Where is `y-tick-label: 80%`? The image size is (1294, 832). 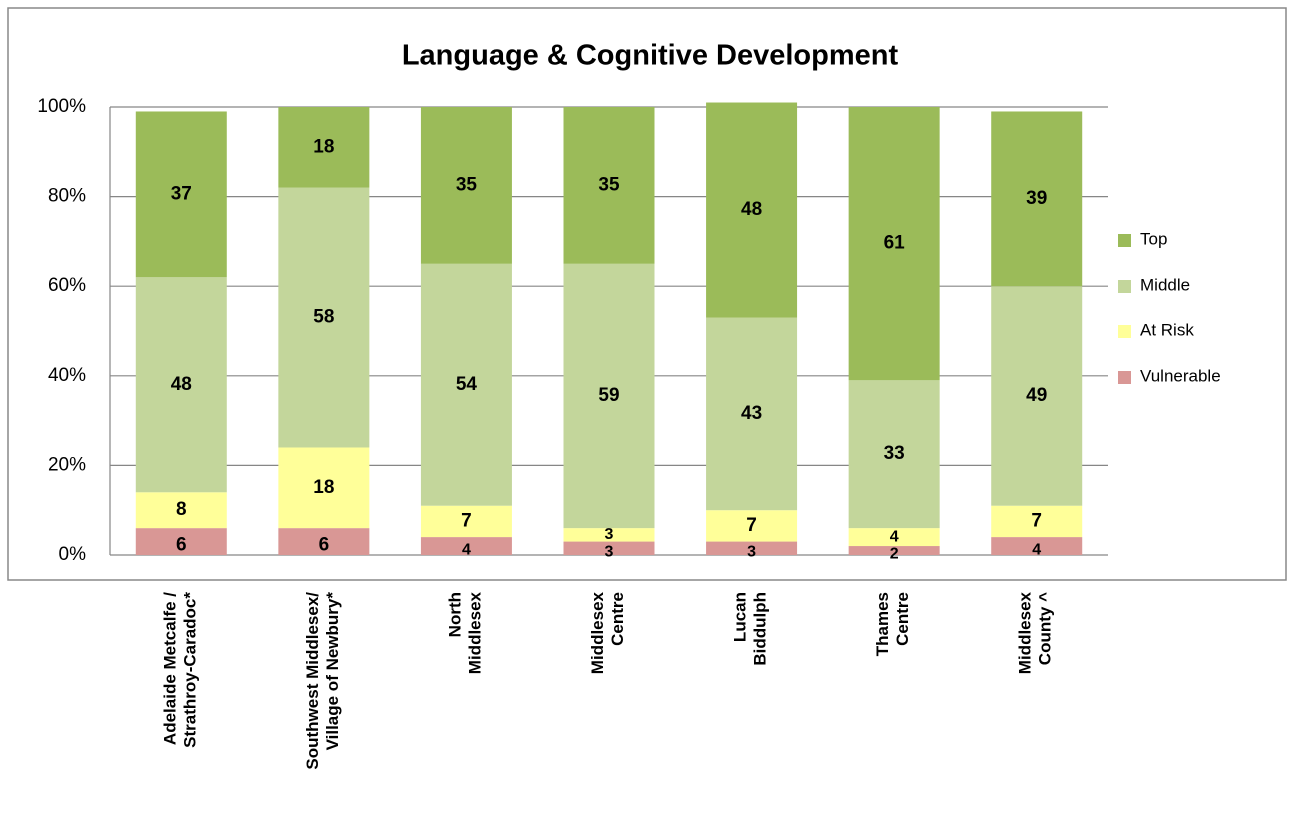
y-tick-label: 80% is located at coordinates (67, 196).